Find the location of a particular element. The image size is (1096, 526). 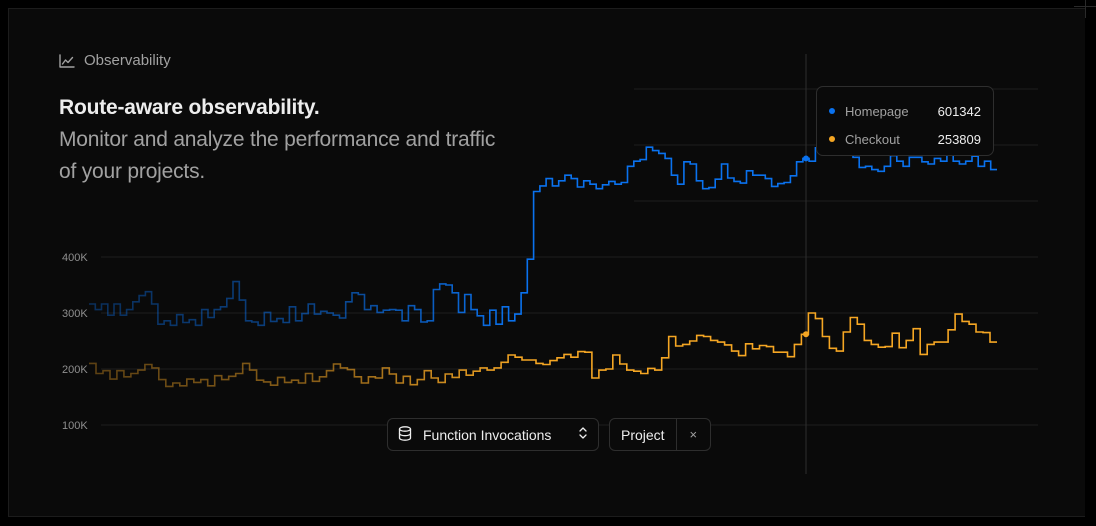

headline-lead: Route-aware observability. is located at coordinates (189, 107).